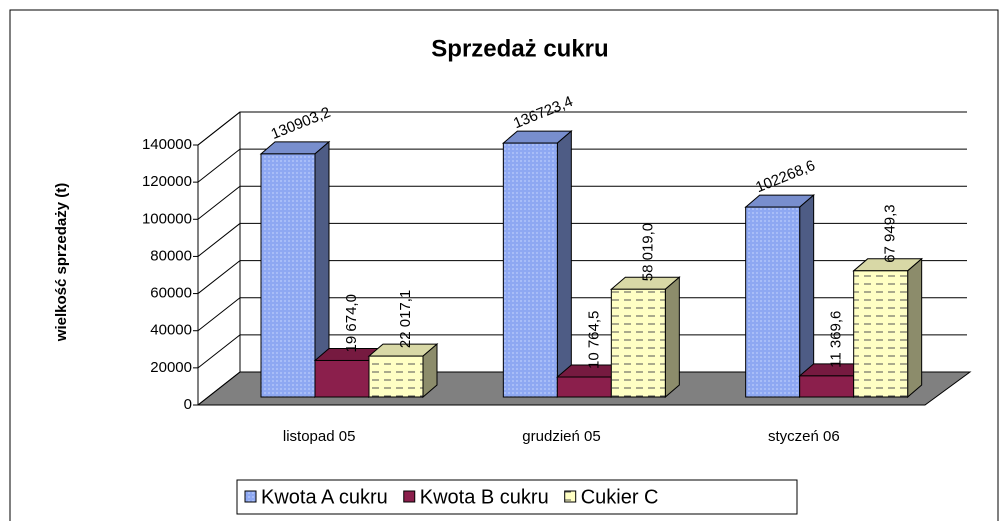 The image size is (1008, 521). I want to click on y-tick-label: 120000, so click(167, 181).